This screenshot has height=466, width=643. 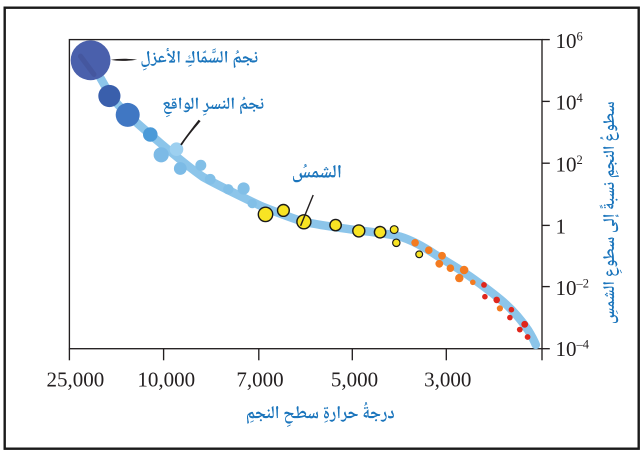 What do you see at coordinates (259, 380) in the screenshot?
I see `svg-text: 7,000` at bounding box center [259, 380].